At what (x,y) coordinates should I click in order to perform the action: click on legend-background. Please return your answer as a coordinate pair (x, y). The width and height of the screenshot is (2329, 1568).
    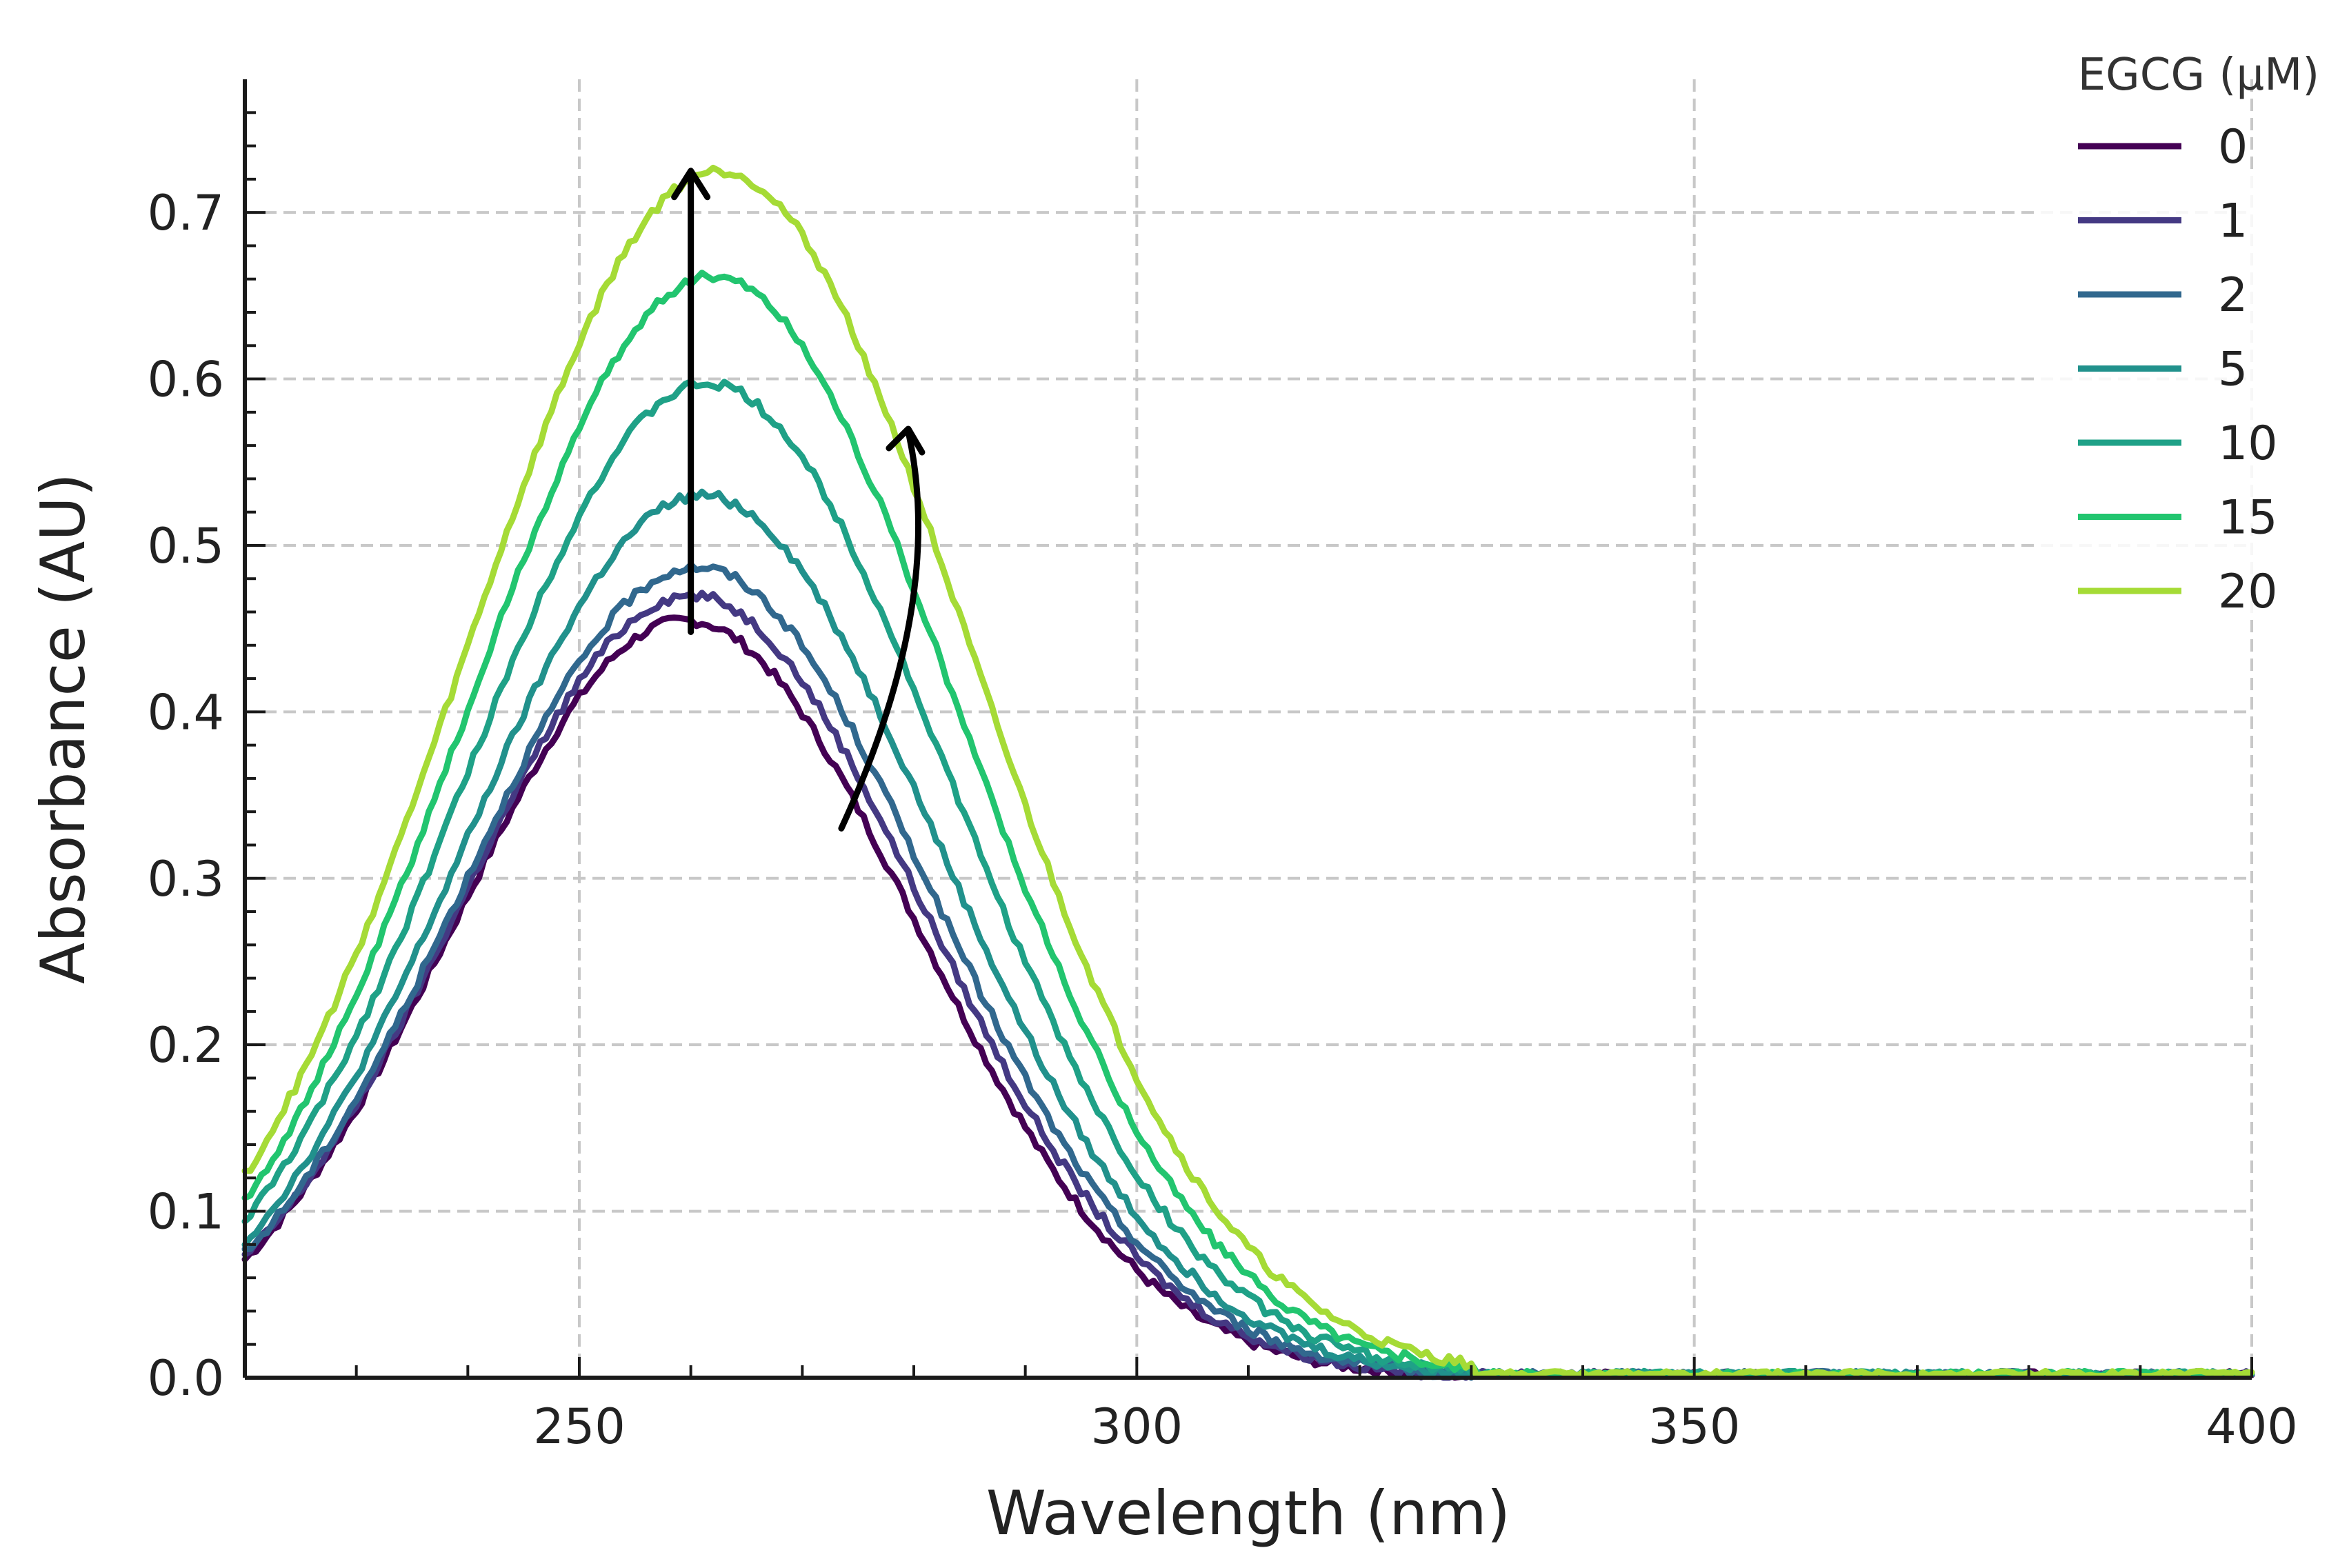
    Looking at the image, I should click on (2176, 394).